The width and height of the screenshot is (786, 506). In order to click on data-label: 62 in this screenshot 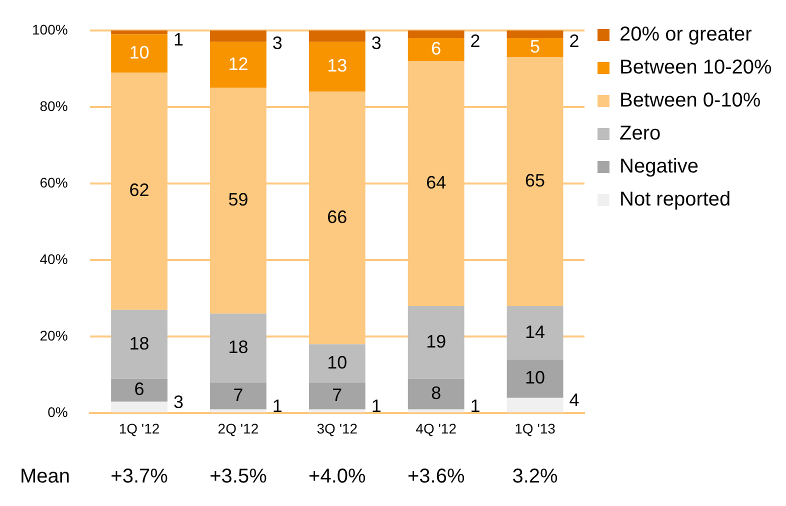, I will do `click(139, 190)`.